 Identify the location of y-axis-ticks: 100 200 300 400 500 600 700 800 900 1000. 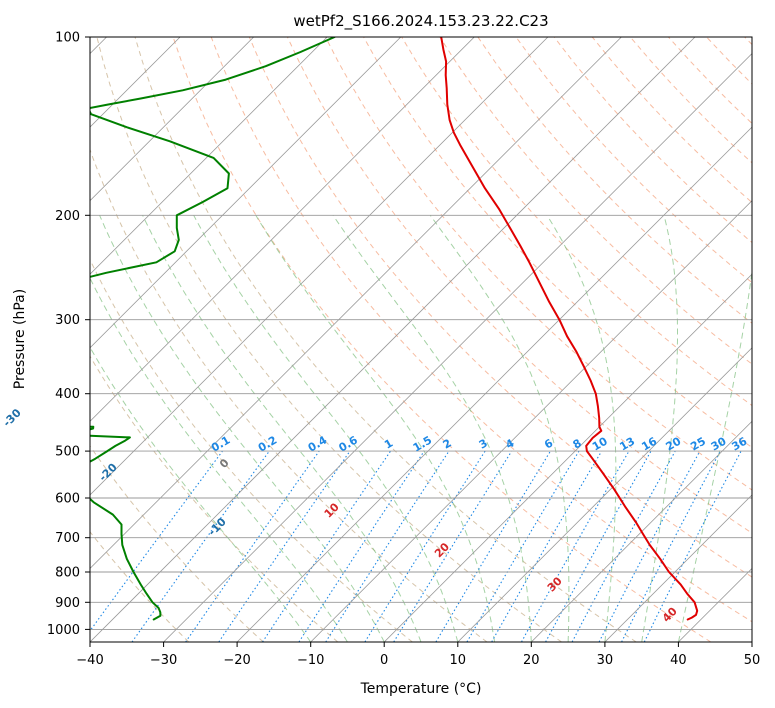
(68, 334).